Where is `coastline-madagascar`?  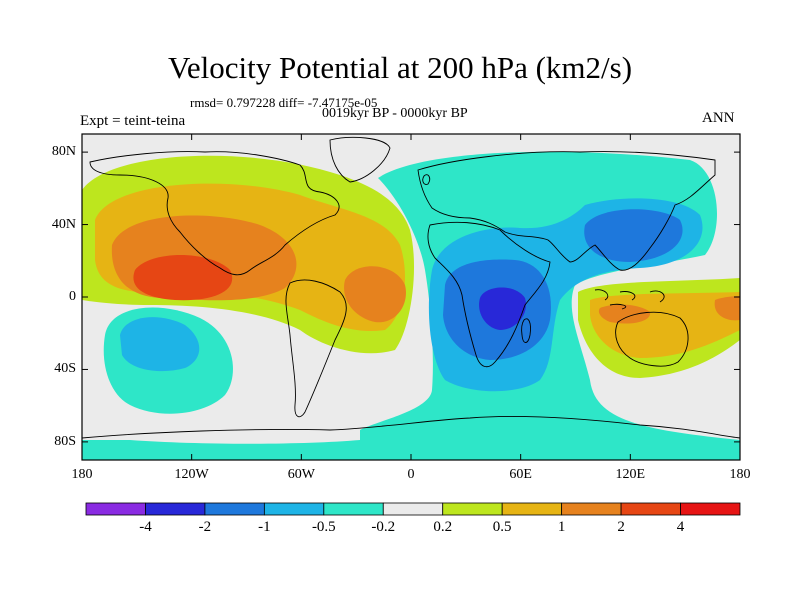
coastline-madagascar is located at coordinates (526, 330).